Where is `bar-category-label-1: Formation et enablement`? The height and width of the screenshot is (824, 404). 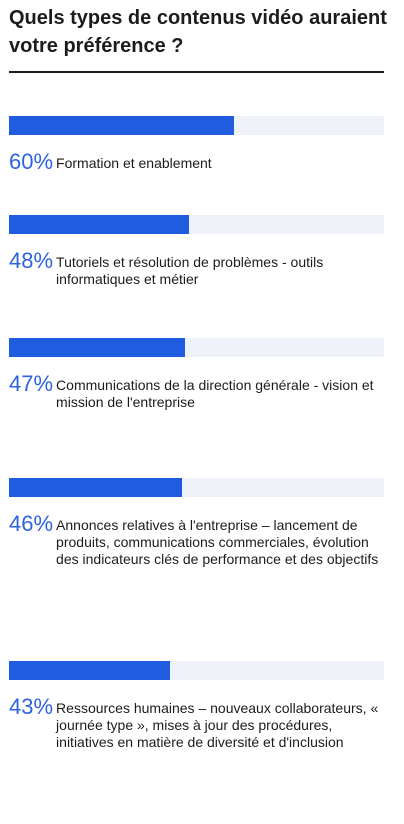 bar-category-label-1: Formation et enablement is located at coordinates (134, 163).